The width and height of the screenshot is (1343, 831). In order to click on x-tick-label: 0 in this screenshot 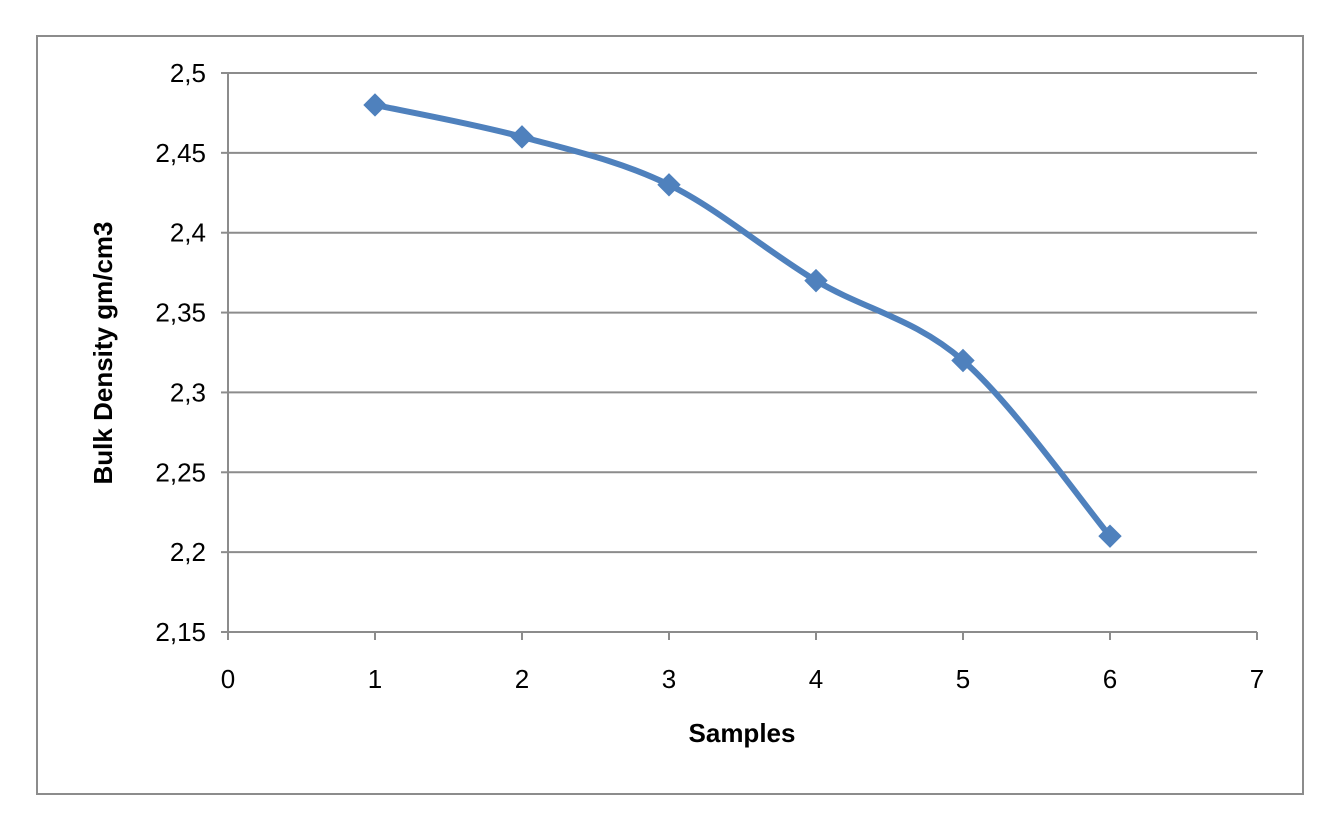, I will do `click(228, 679)`.